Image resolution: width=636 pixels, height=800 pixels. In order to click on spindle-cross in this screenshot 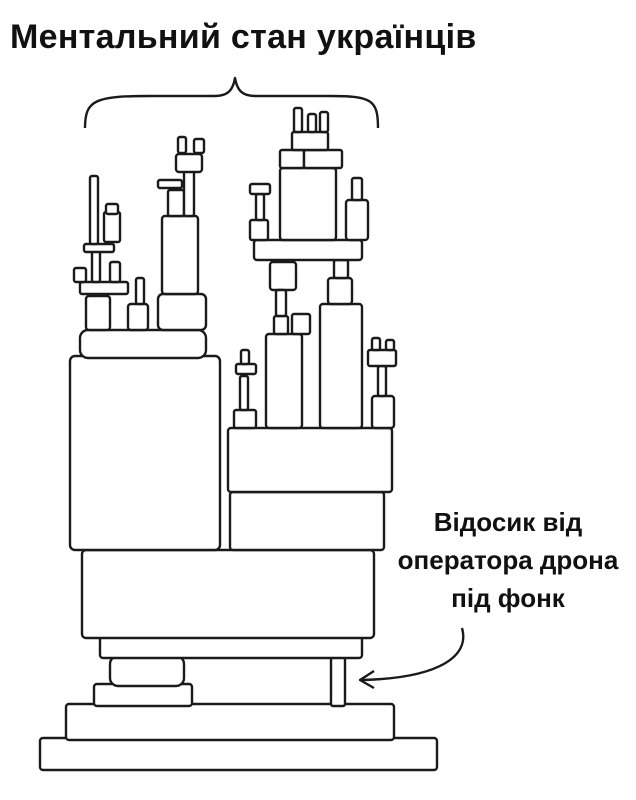, I will do `click(99, 248)`.